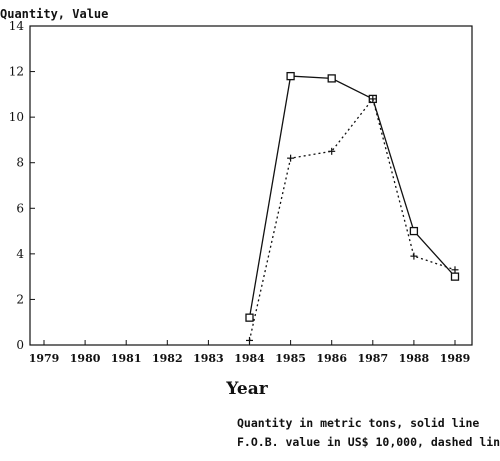  What do you see at coordinates (20, 208) in the screenshot?
I see `y-tick-label: 6` at bounding box center [20, 208].